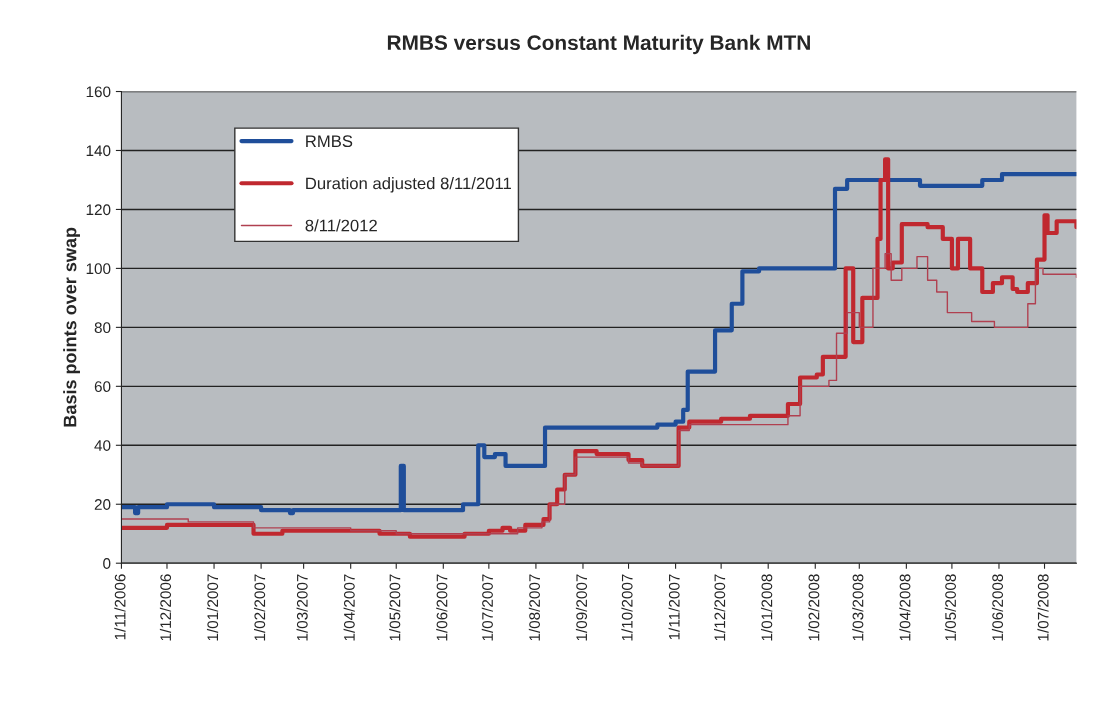 The width and height of the screenshot is (1104, 704). Describe the element at coordinates (102, 328) in the screenshot. I see `y-tick-label: 80` at that location.